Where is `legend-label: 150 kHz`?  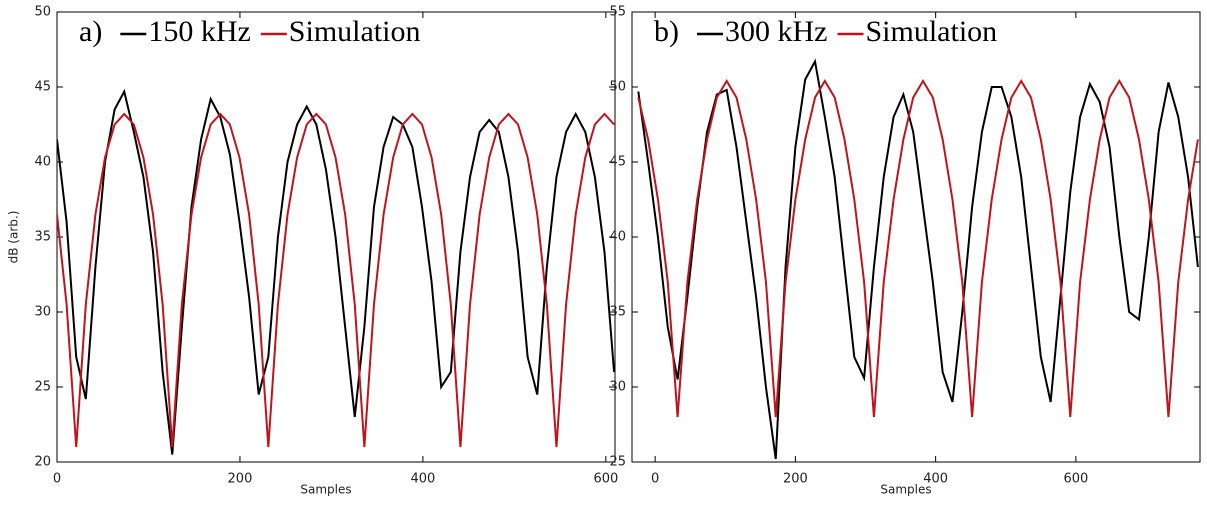 legend-label: 150 kHz is located at coordinates (199, 31).